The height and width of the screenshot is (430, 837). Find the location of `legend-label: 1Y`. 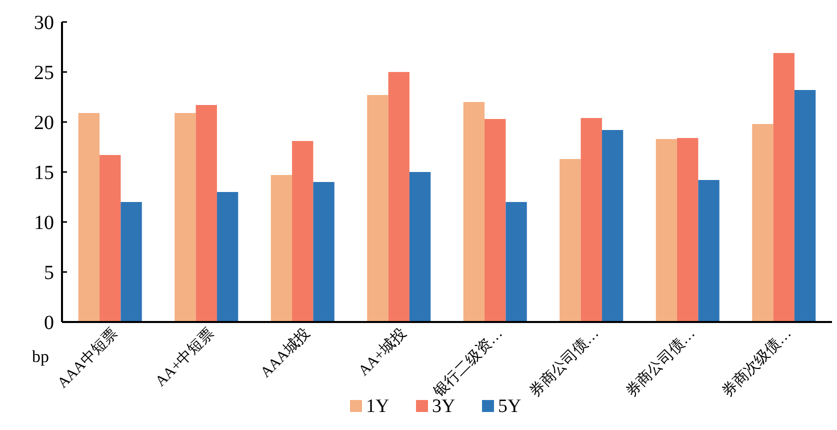

legend-label: 1Y is located at coordinates (378, 406).